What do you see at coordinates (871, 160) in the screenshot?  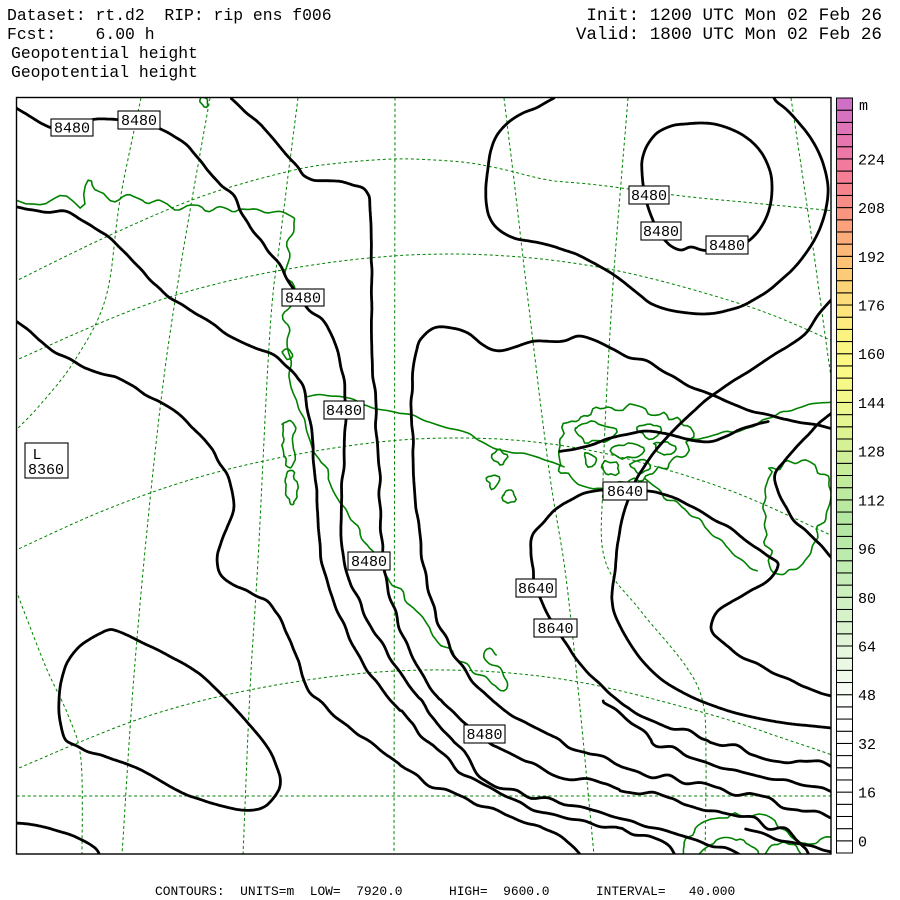 I see `svg-text: 224` at bounding box center [871, 160].